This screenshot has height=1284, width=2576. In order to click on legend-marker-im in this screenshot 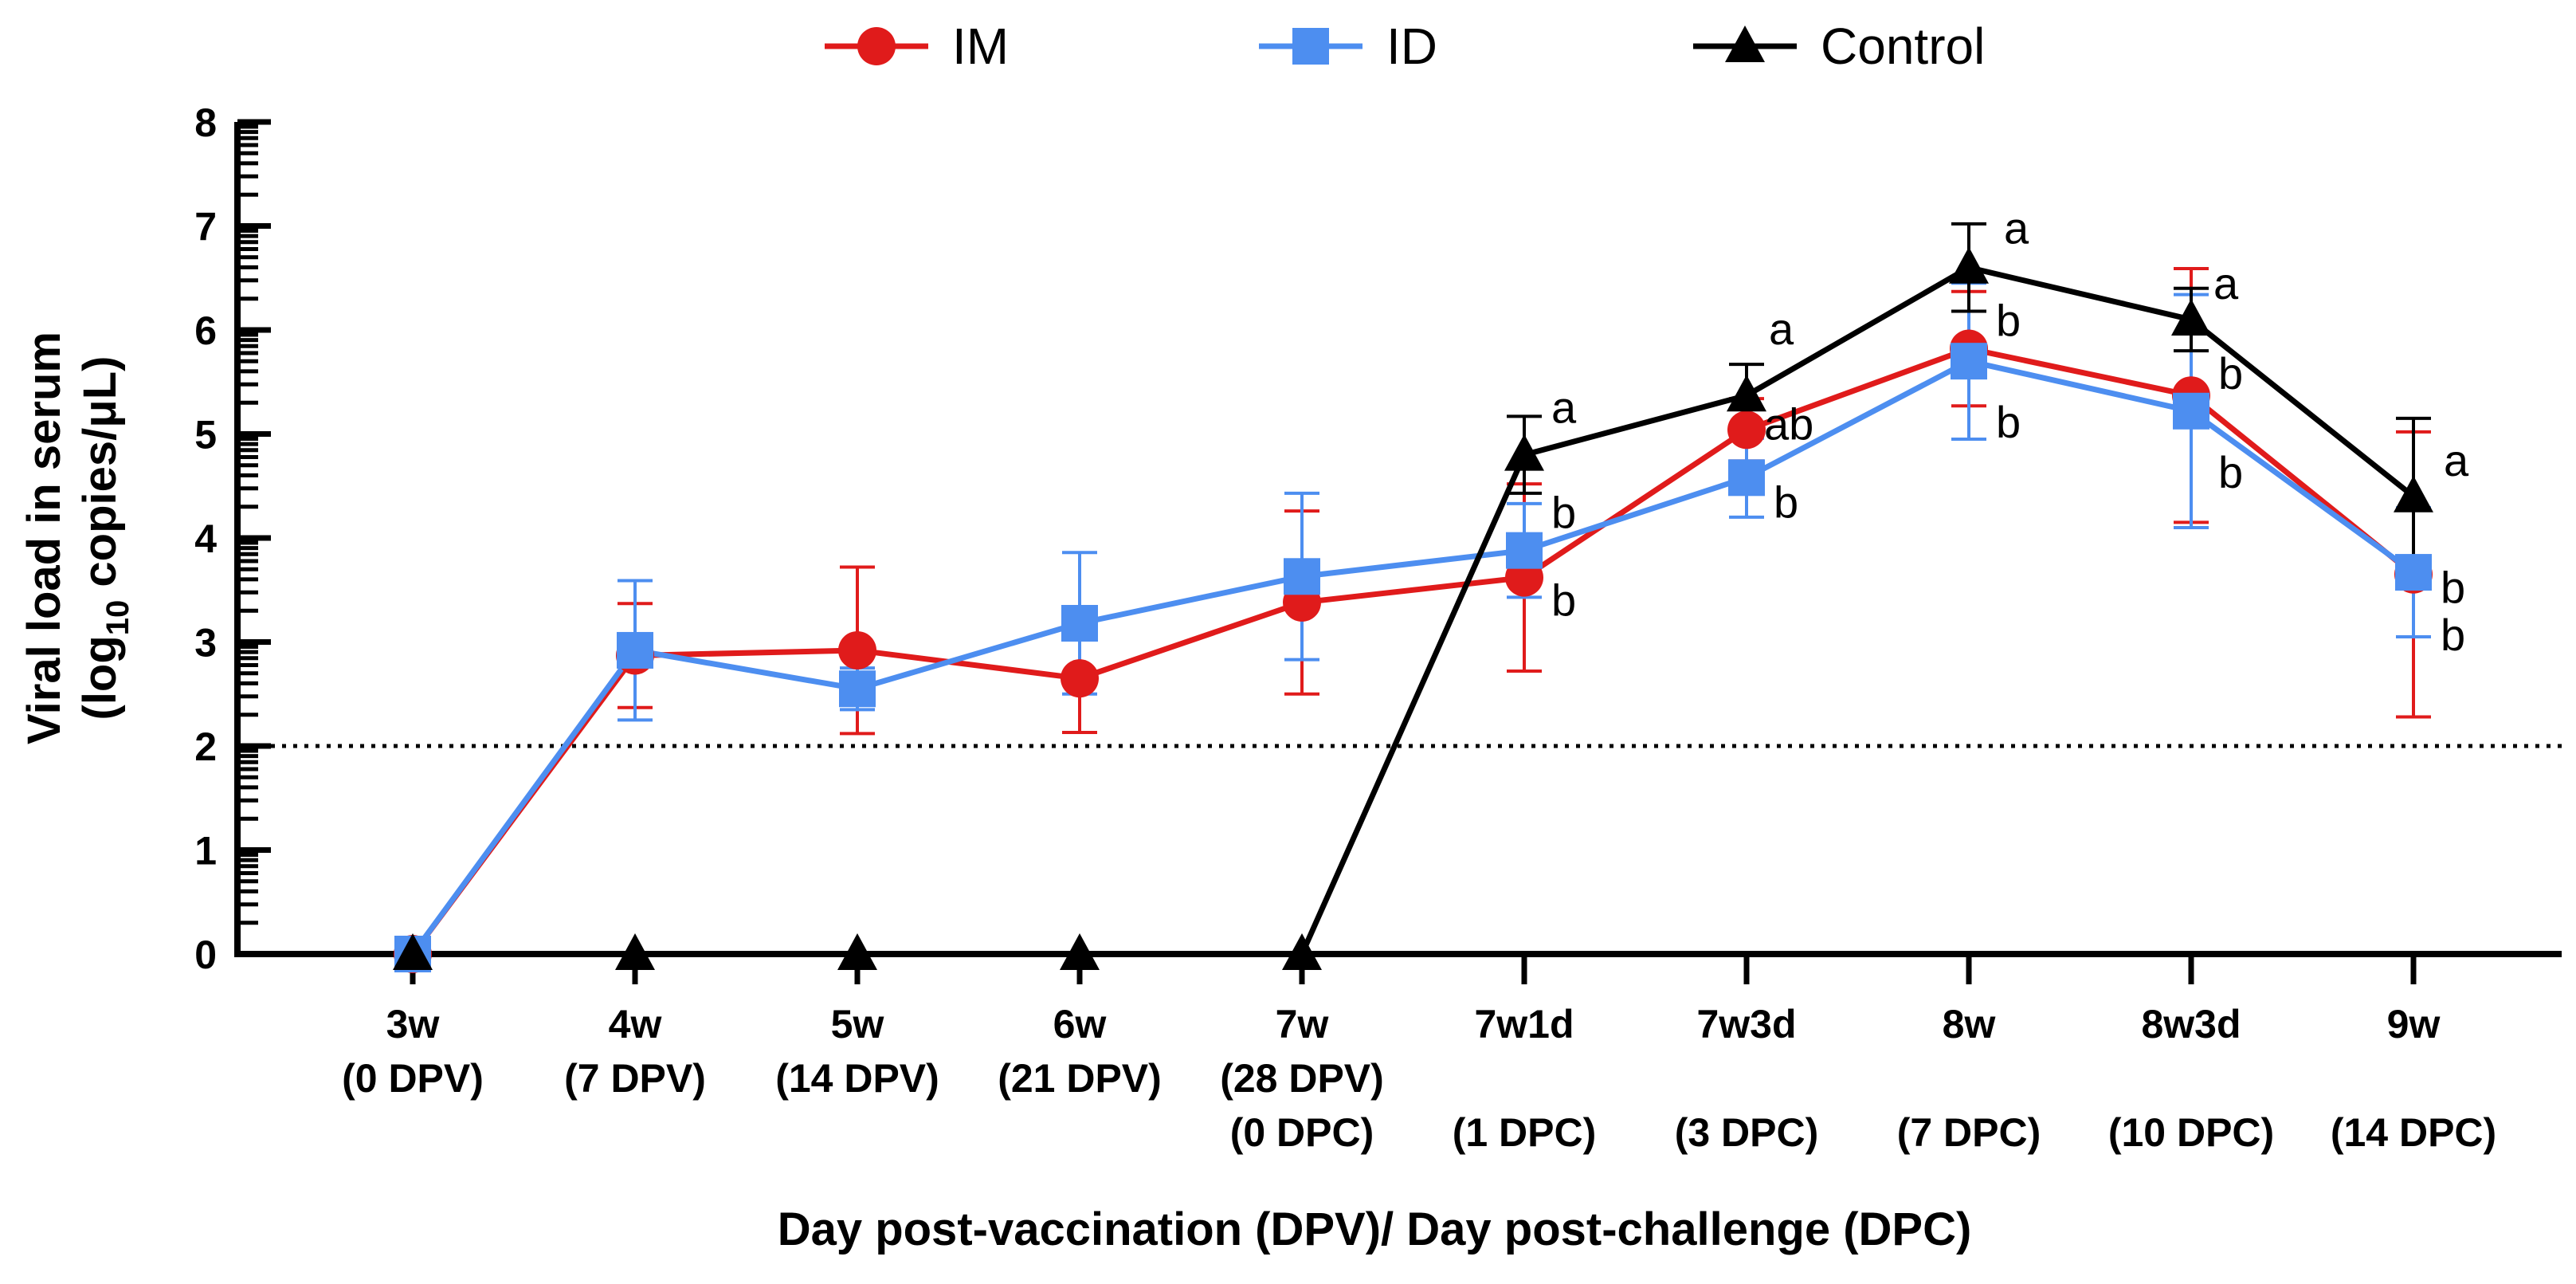, I will do `click(876, 46)`.